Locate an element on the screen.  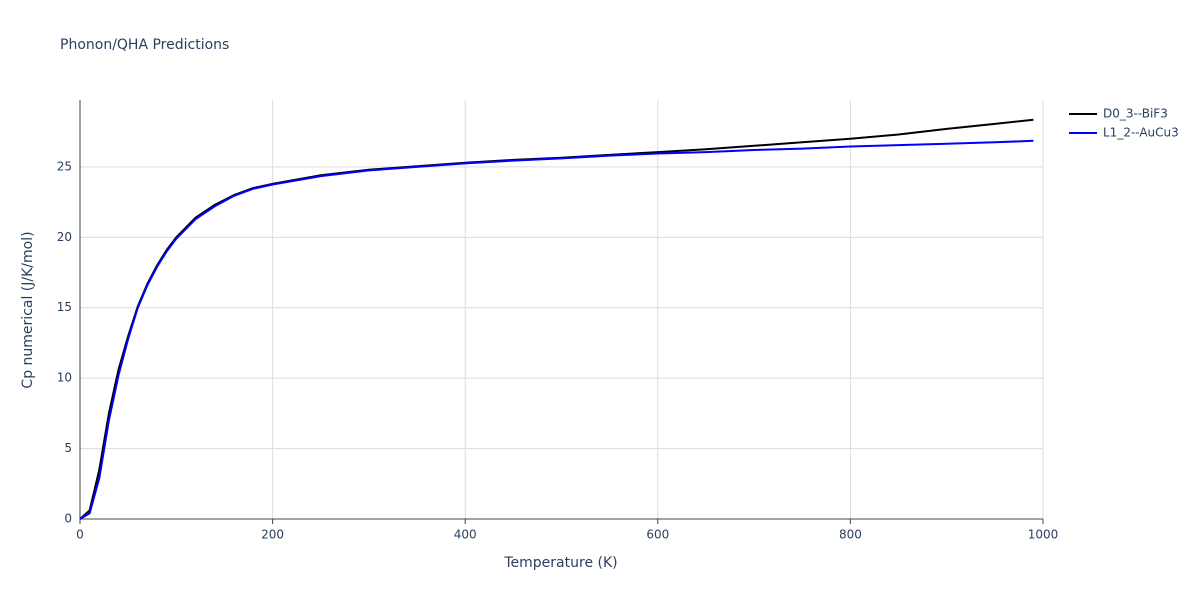
legend-label: L1_2--AuCu3 is located at coordinates (1141, 133).